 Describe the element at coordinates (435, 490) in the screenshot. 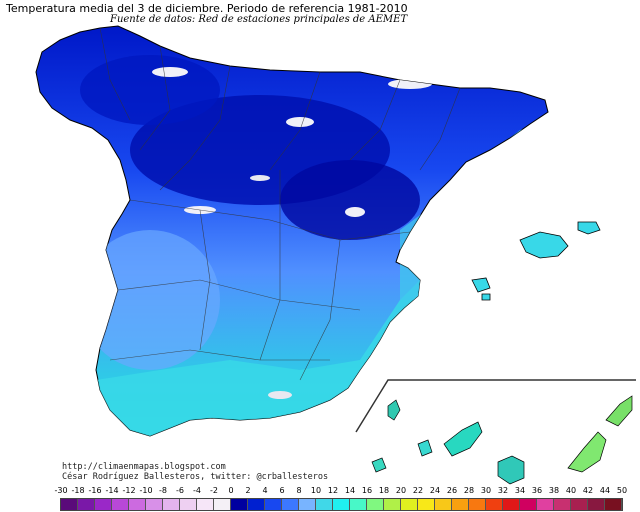

I see `legend-label: 24` at that location.